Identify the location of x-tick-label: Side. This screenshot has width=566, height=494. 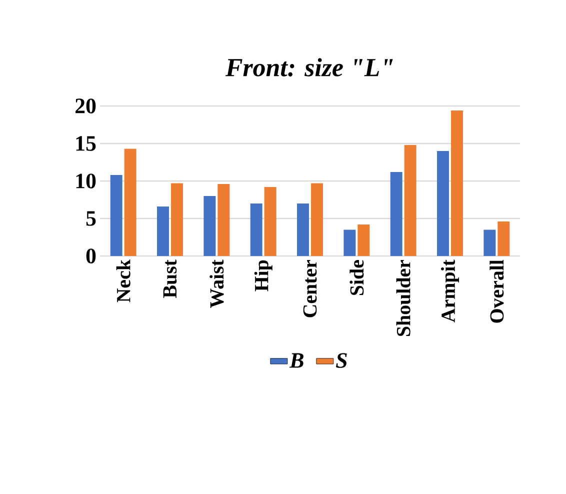
(357, 277).